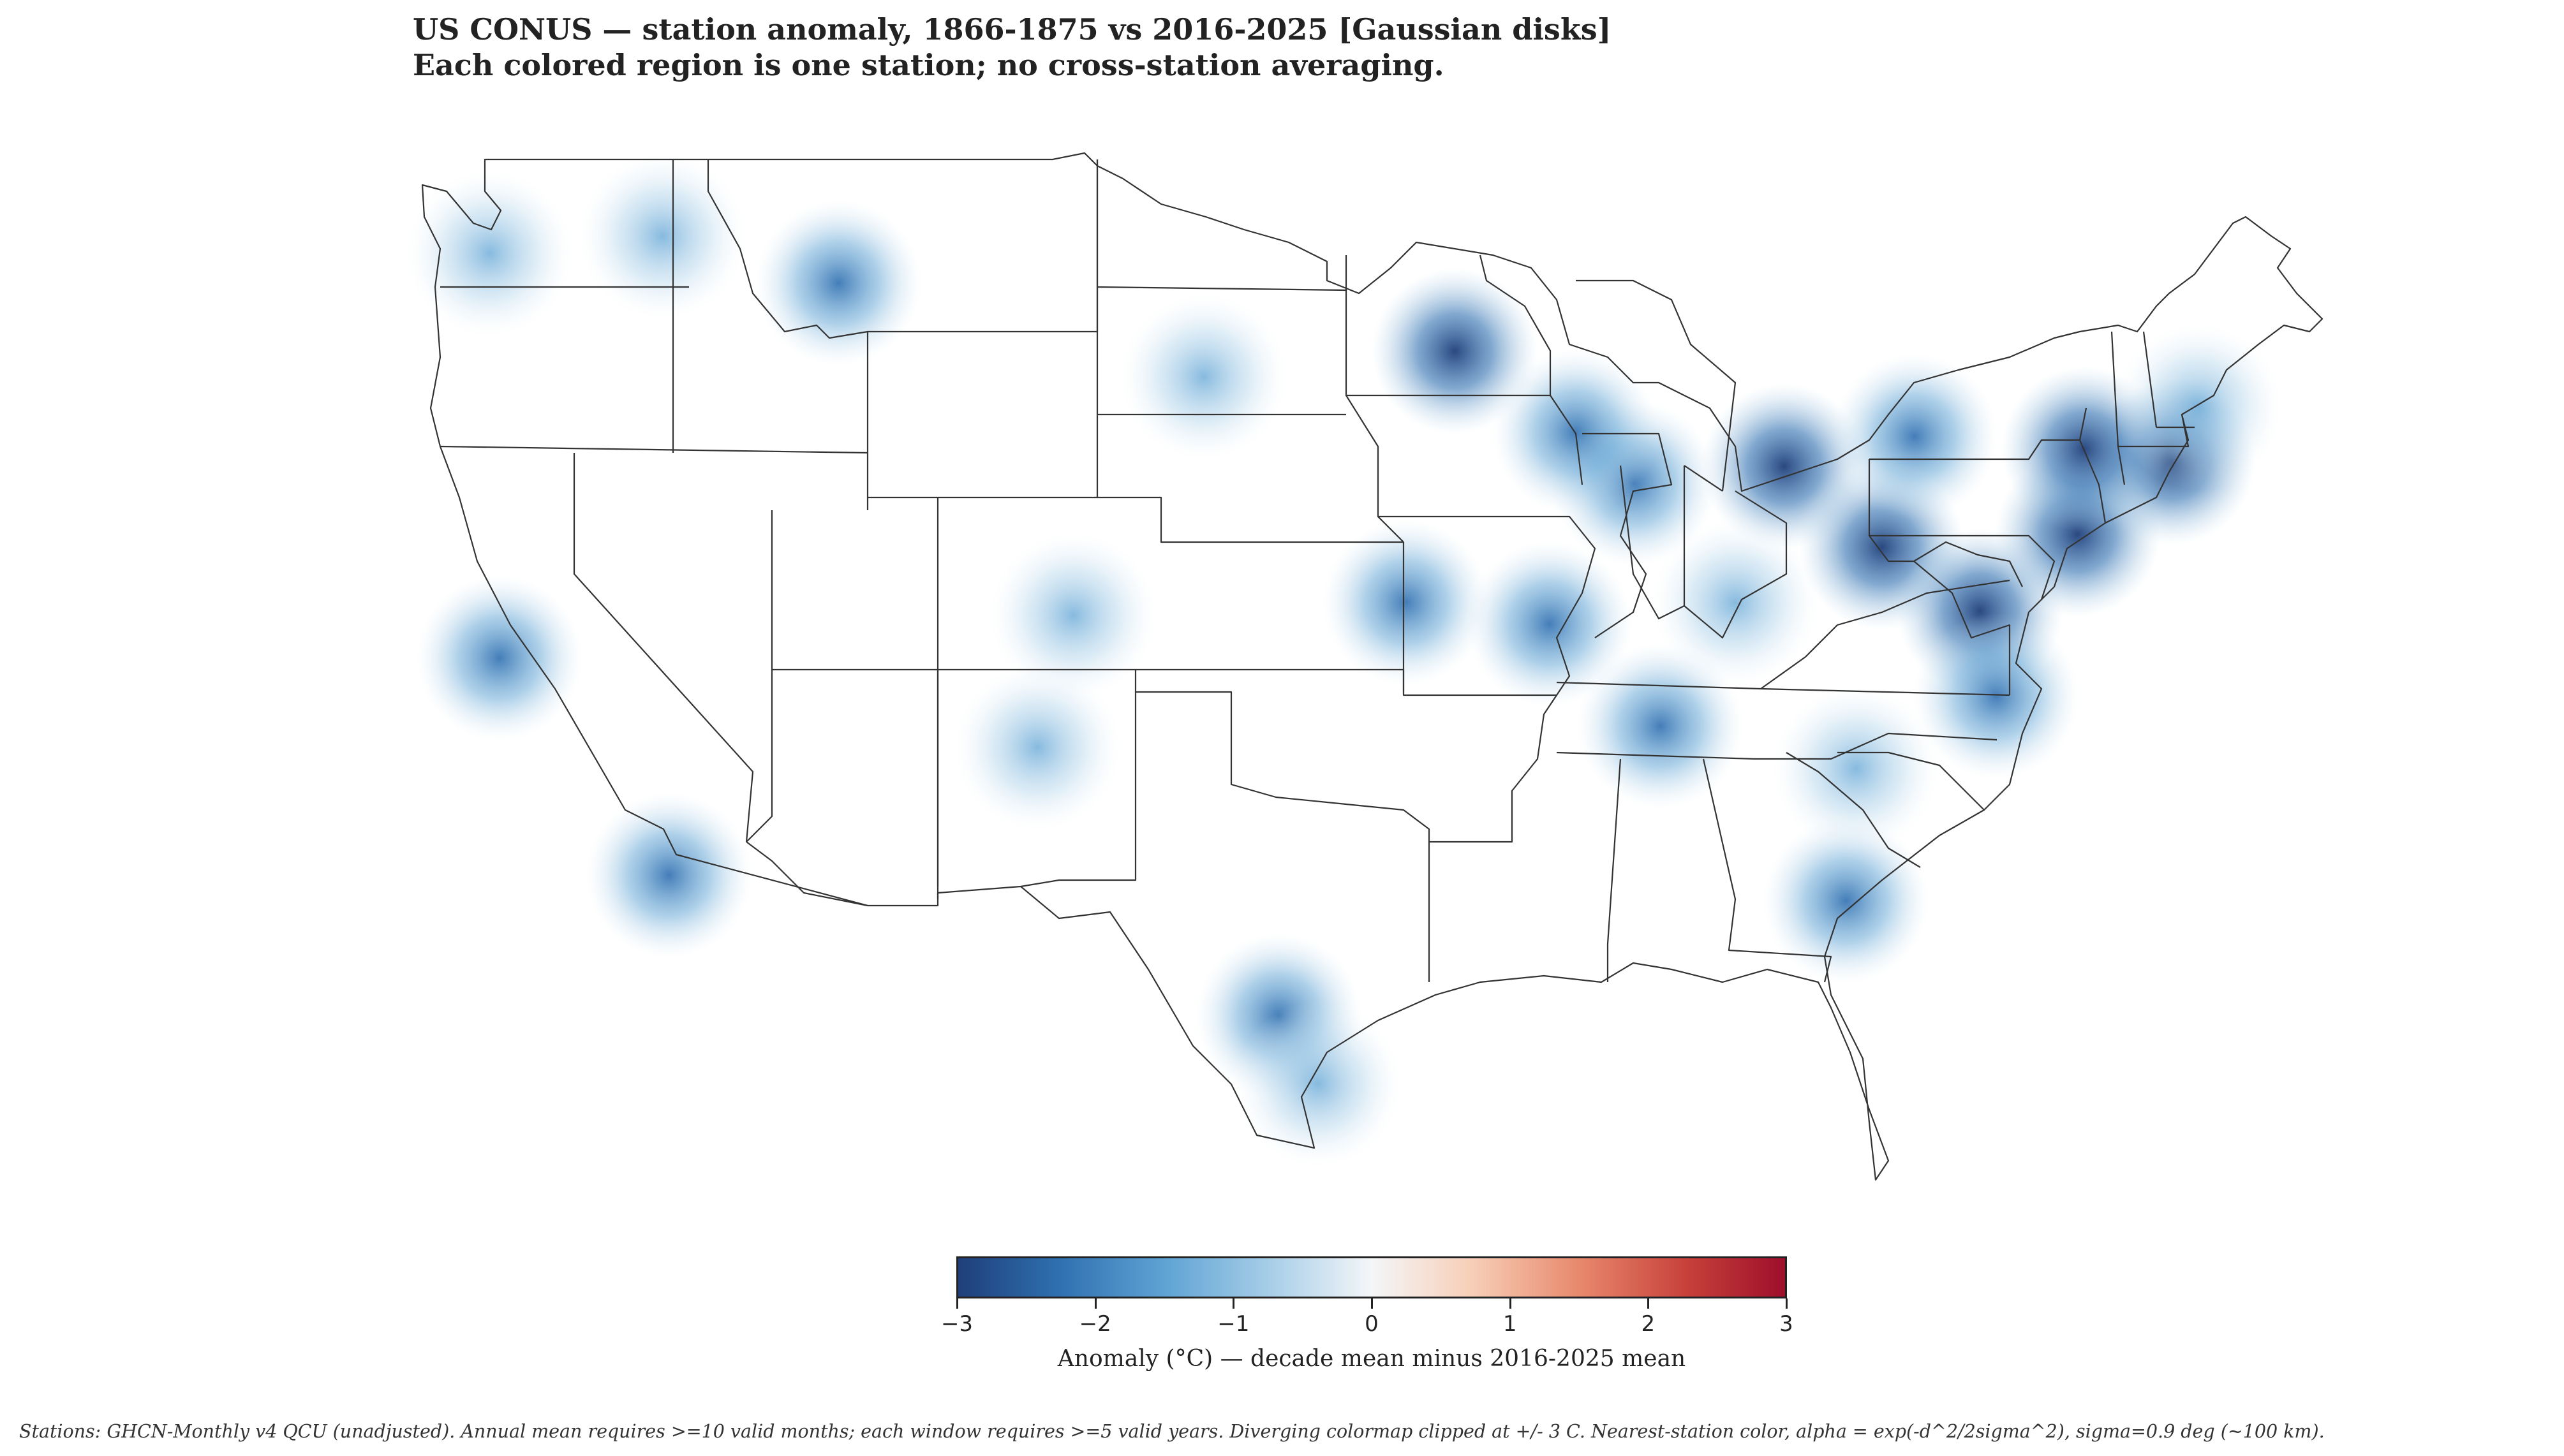 The height and width of the screenshot is (1456, 2564). Describe the element at coordinates (1371, 1277) in the screenshot. I see `colorbar` at that location.